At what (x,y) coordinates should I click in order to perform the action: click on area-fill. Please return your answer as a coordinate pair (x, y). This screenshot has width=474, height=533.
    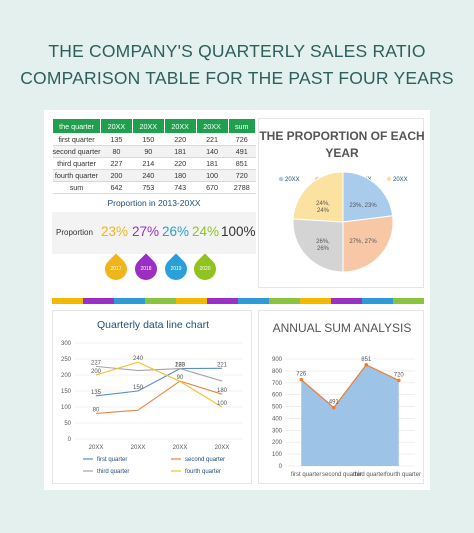
    Looking at the image, I should click on (350, 415).